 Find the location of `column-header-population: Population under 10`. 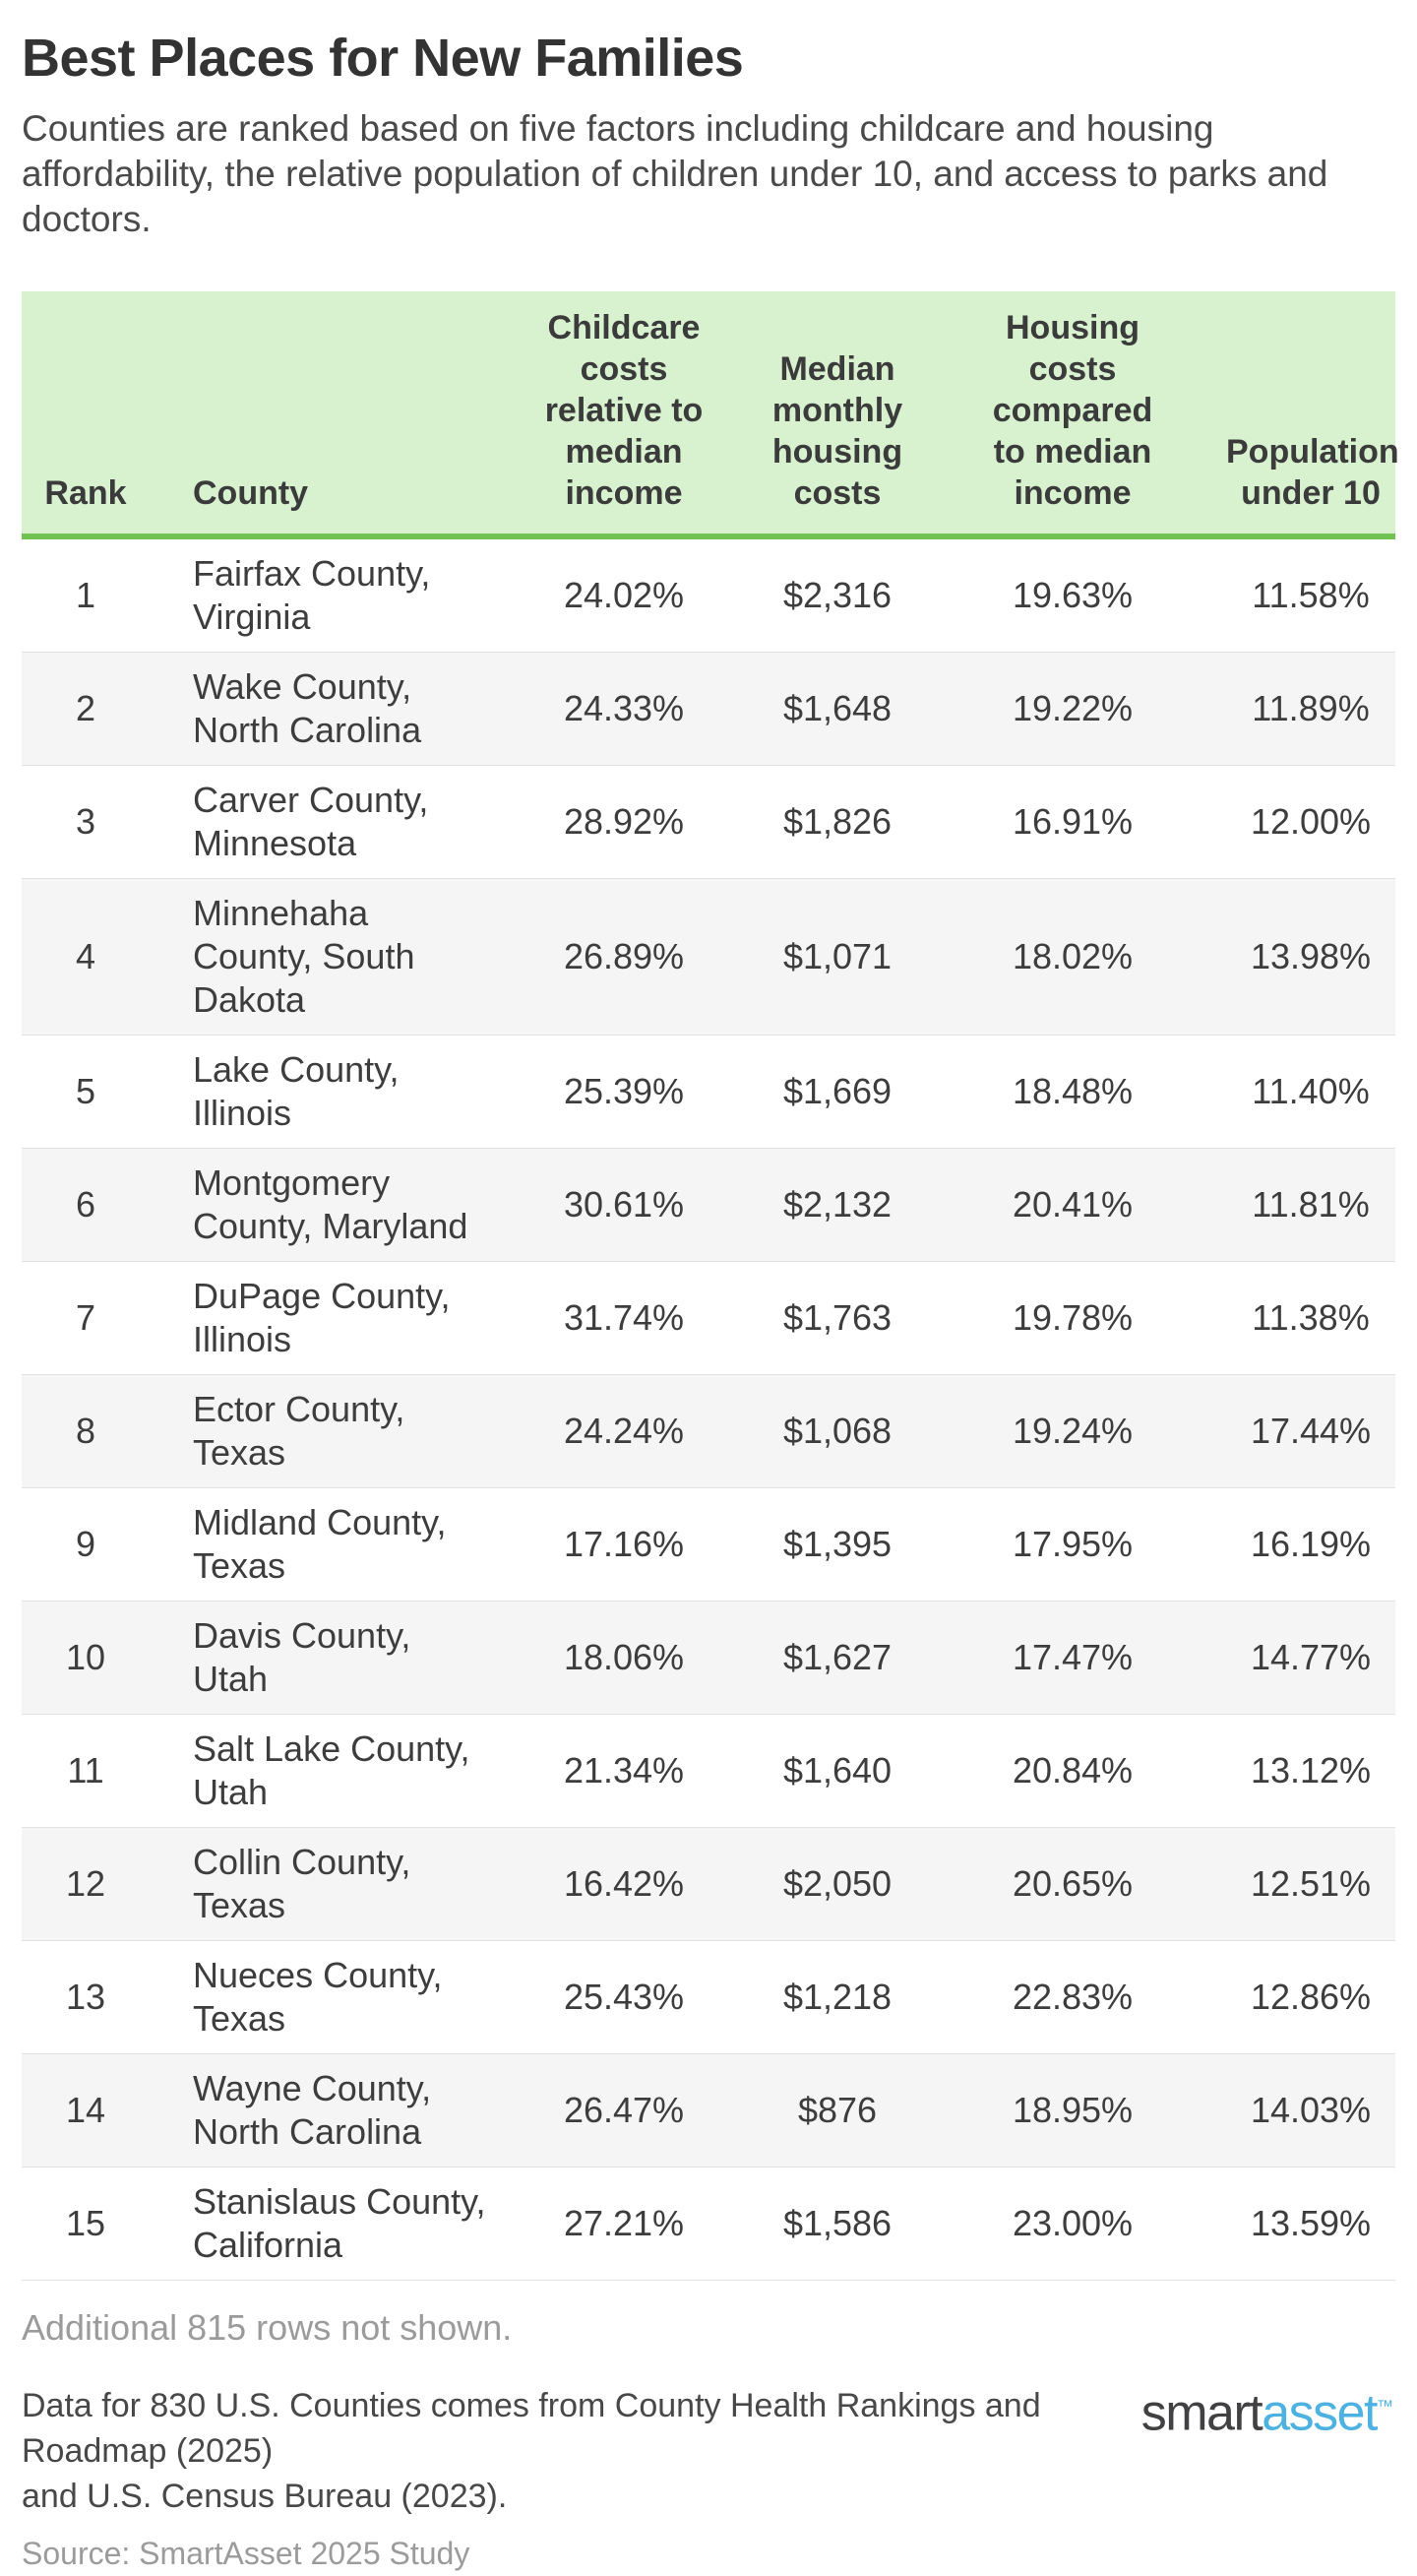

column-header-population: Population under 10 is located at coordinates (1293, 415).